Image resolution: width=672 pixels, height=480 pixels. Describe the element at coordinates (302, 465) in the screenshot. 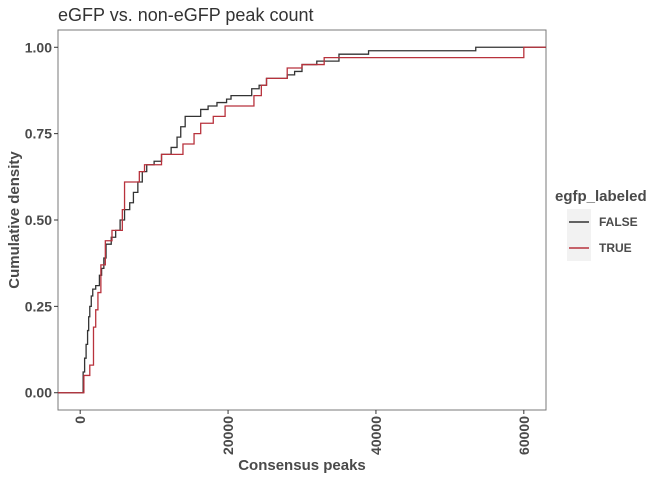

I see `x-axis-label: Consensus peaks` at that location.